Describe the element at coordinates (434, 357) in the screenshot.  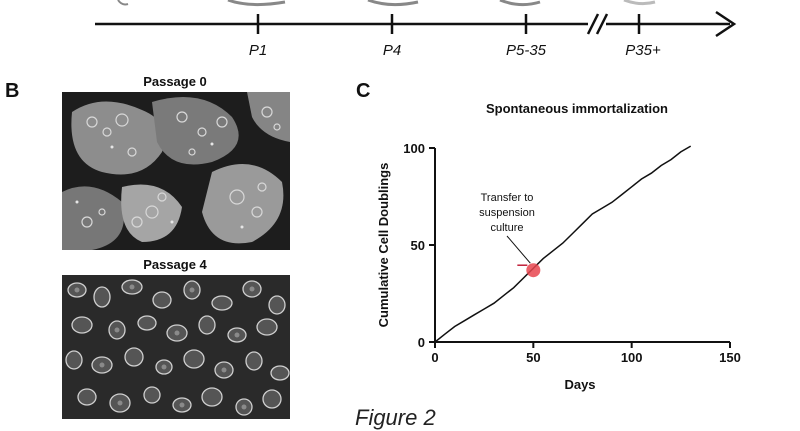
I see `x-tick-label: 0` at that location.